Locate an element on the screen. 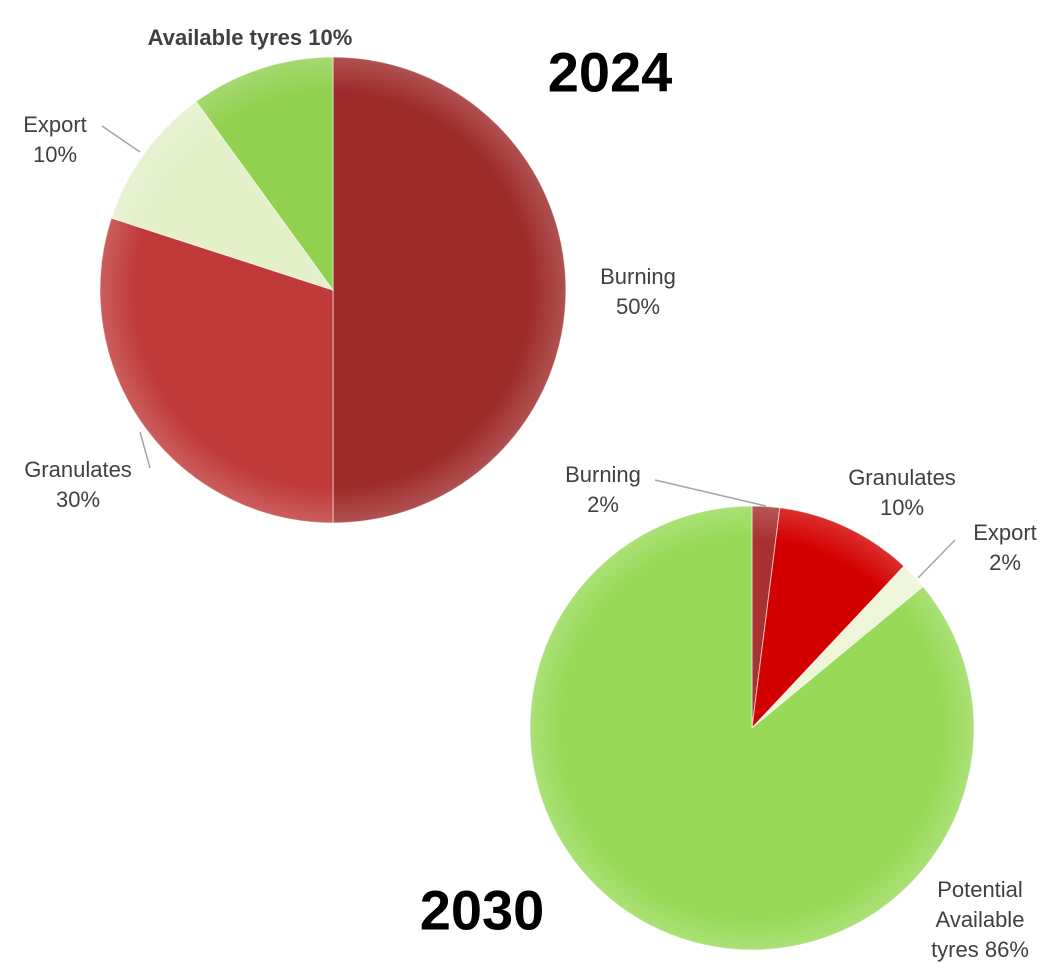 The height and width of the screenshot is (980, 1051). data-label: Granulates 10% is located at coordinates (902, 493).